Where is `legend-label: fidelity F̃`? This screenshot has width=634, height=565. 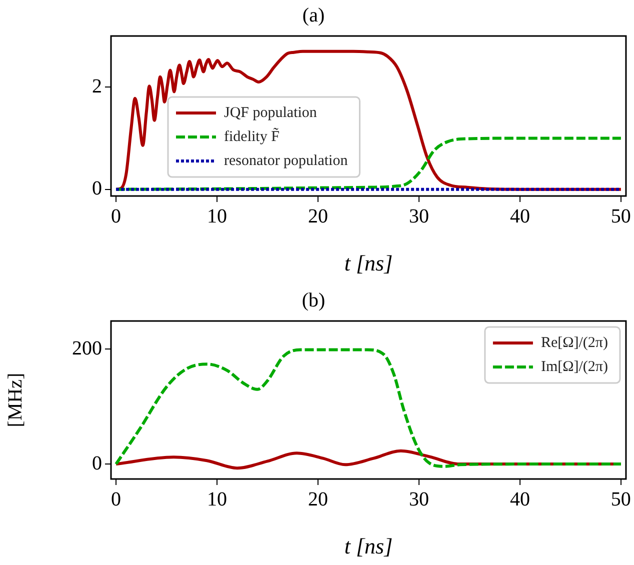
legend-label: fidelity F̃ is located at coordinates (252, 136).